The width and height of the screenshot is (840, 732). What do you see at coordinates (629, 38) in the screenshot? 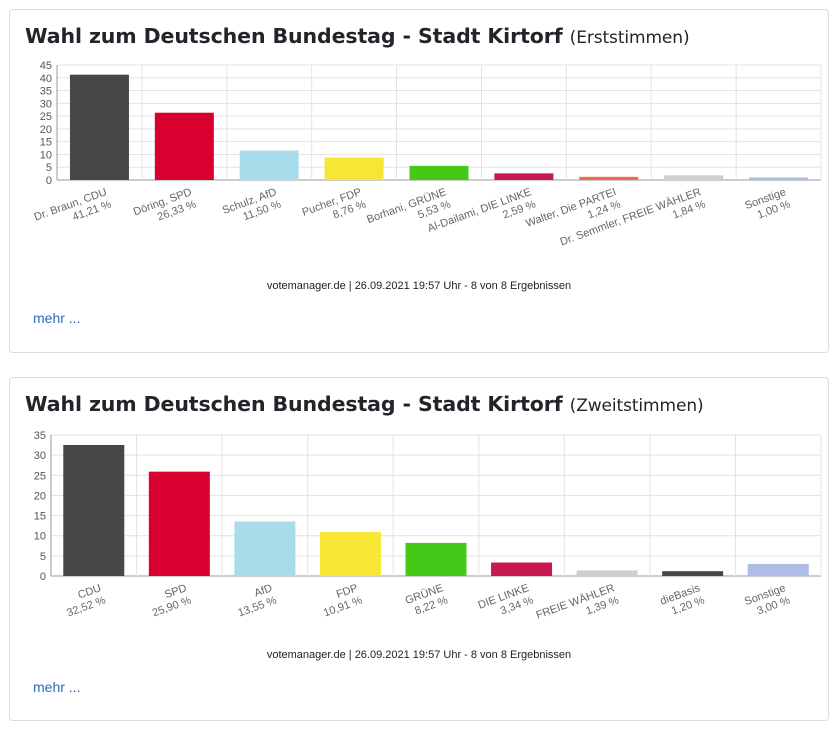
I see `title-sub: (Erststimmen)` at bounding box center [629, 38].